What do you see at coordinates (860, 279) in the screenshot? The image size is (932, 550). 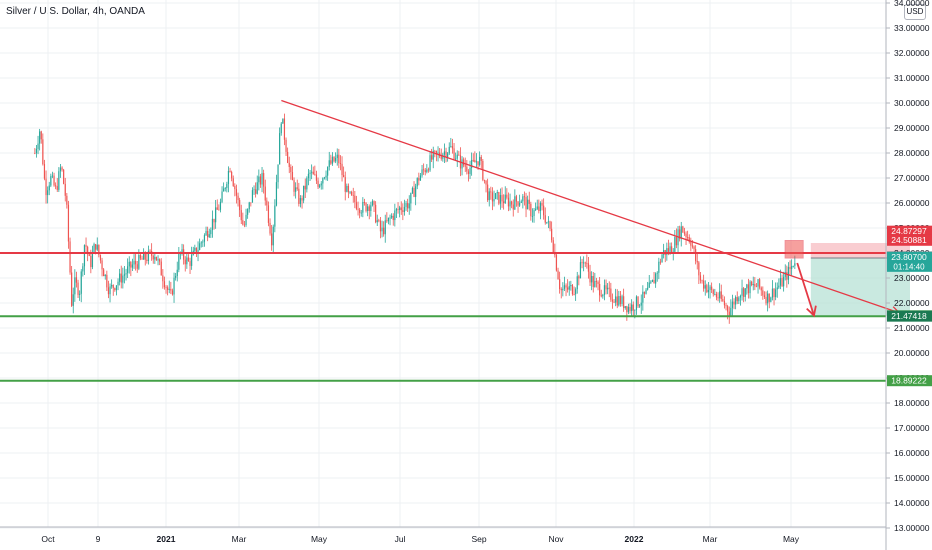 I see `short-position-tool` at bounding box center [860, 279].